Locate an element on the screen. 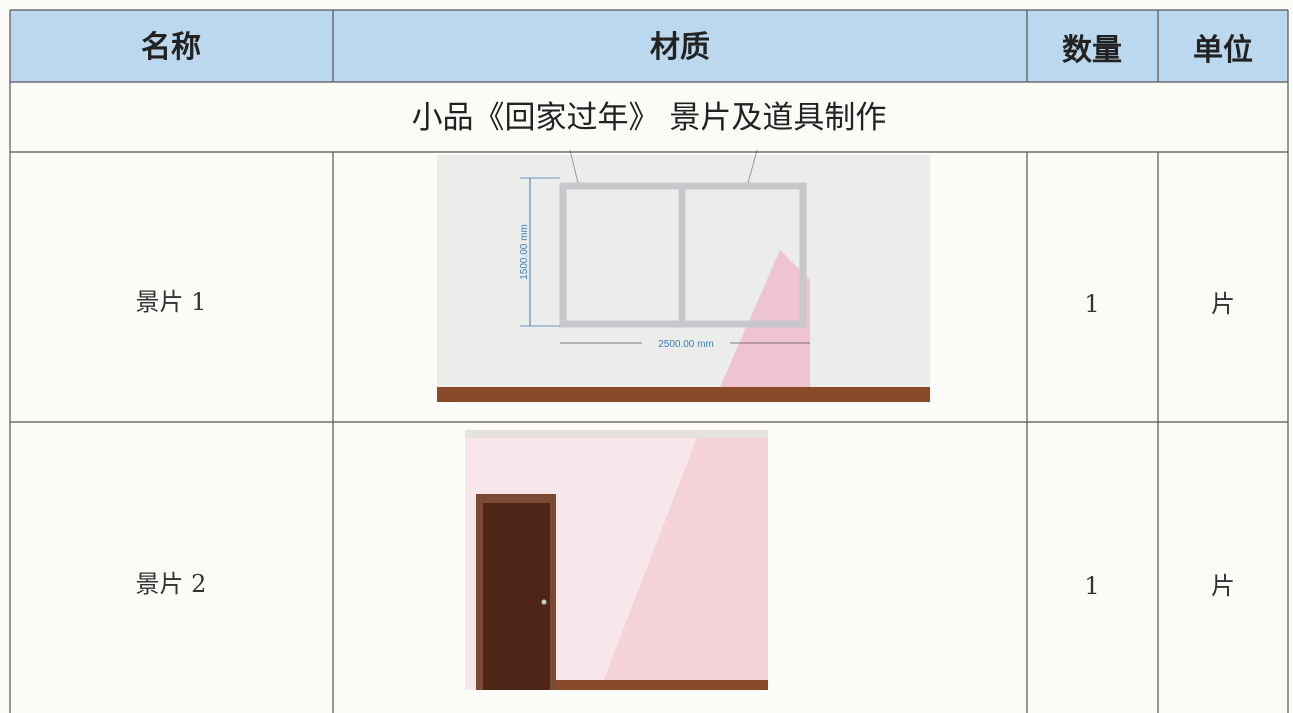 The width and height of the screenshot is (1293, 713). column-header: 名称 is located at coordinates (171, 47).